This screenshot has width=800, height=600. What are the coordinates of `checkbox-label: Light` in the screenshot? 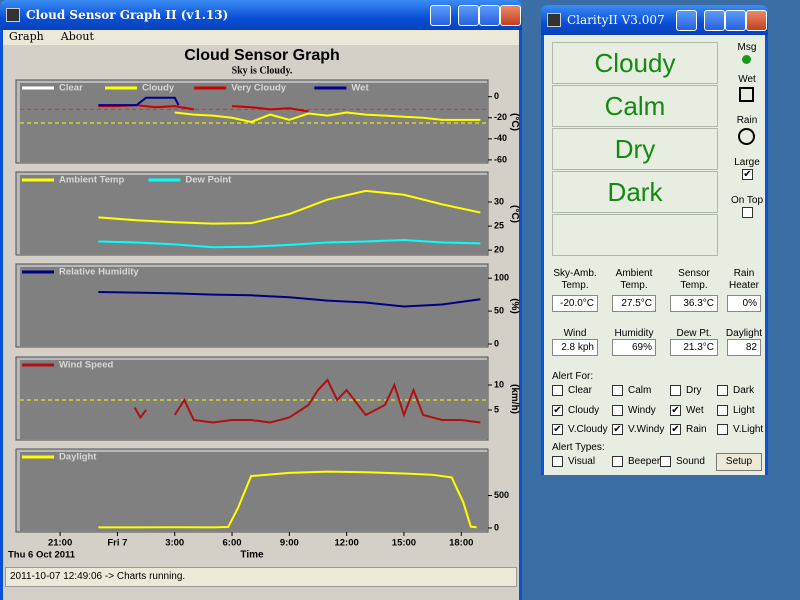 It's located at (744, 410).